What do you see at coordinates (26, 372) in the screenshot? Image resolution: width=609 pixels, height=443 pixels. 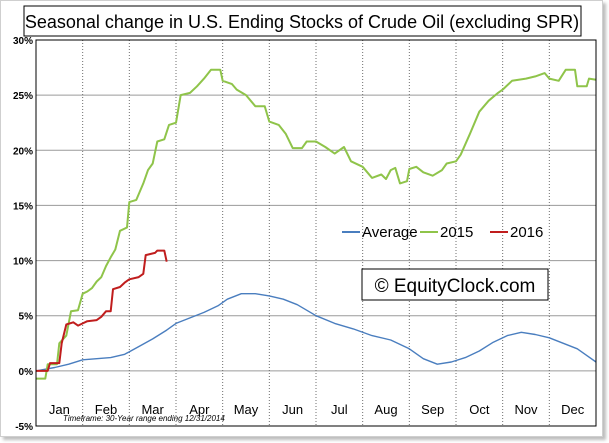 I see `y-tick-label: 0%` at bounding box center [26, 372].